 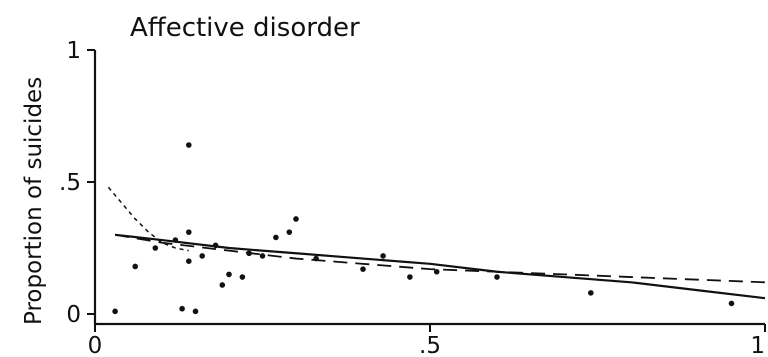 I want to click on y-tick-label: .5, so click(x=70, y=183).